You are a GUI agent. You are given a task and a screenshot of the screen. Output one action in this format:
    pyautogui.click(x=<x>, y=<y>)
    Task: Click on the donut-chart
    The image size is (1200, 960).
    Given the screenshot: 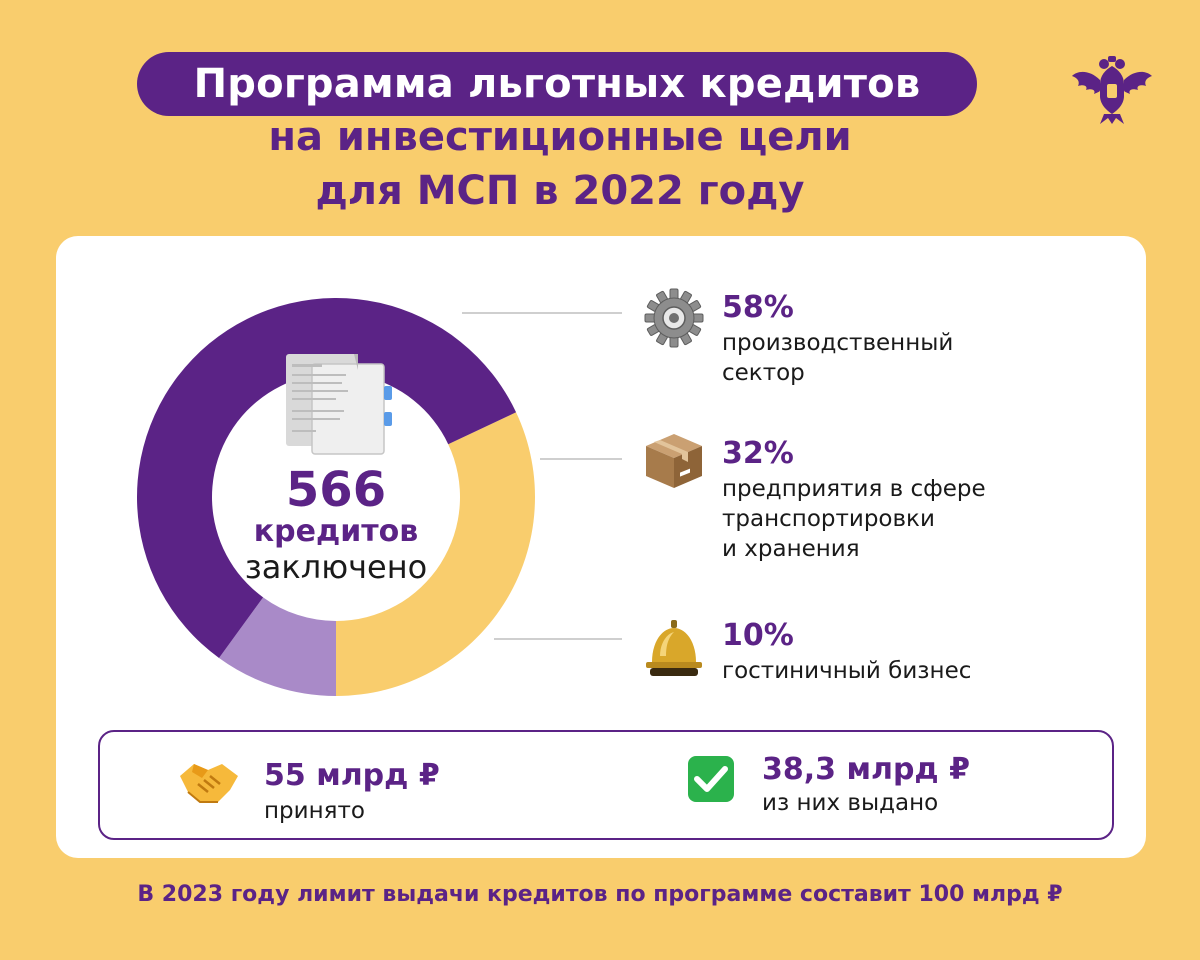 What is the action you would take?
    pyautogui.click(x=336, y=497)
    